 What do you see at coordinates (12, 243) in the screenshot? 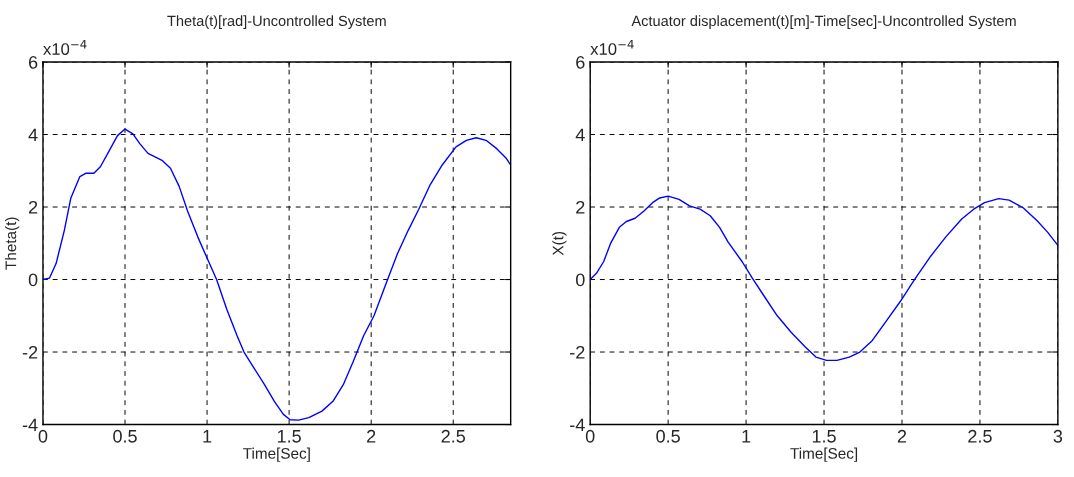
I see `y-axis-title: Theta(t)` at bounding box center [12, 243].